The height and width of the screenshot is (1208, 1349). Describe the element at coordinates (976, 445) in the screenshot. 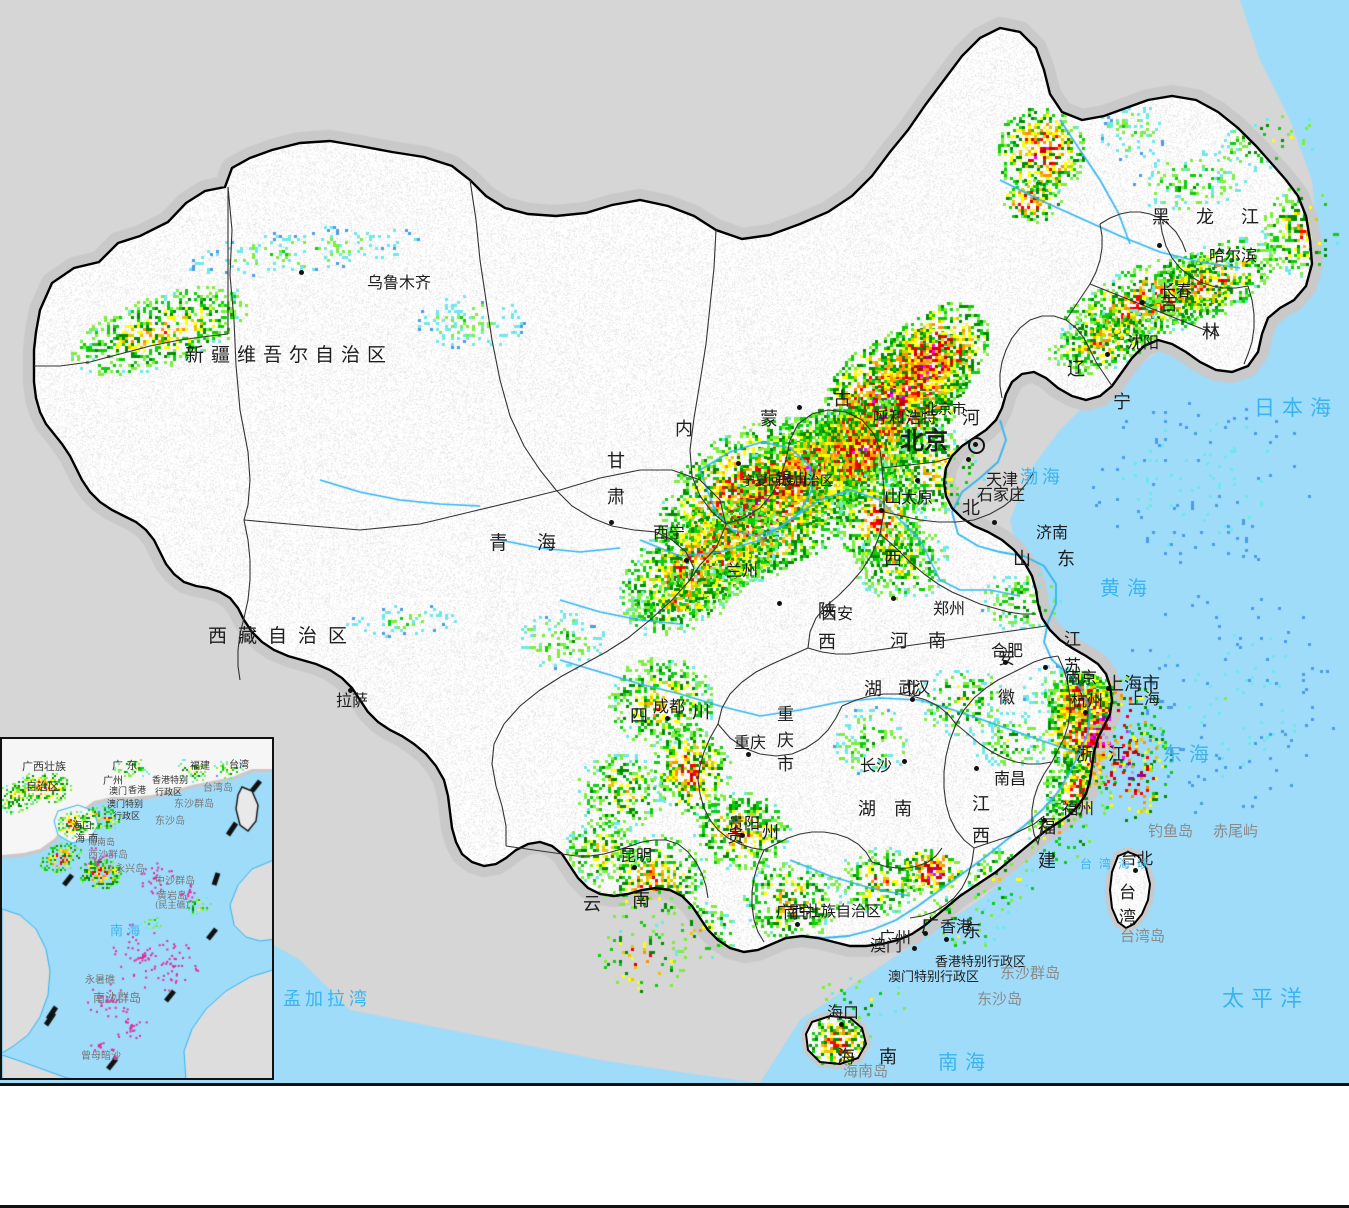

I see `capital-marker-beijing` at that location.